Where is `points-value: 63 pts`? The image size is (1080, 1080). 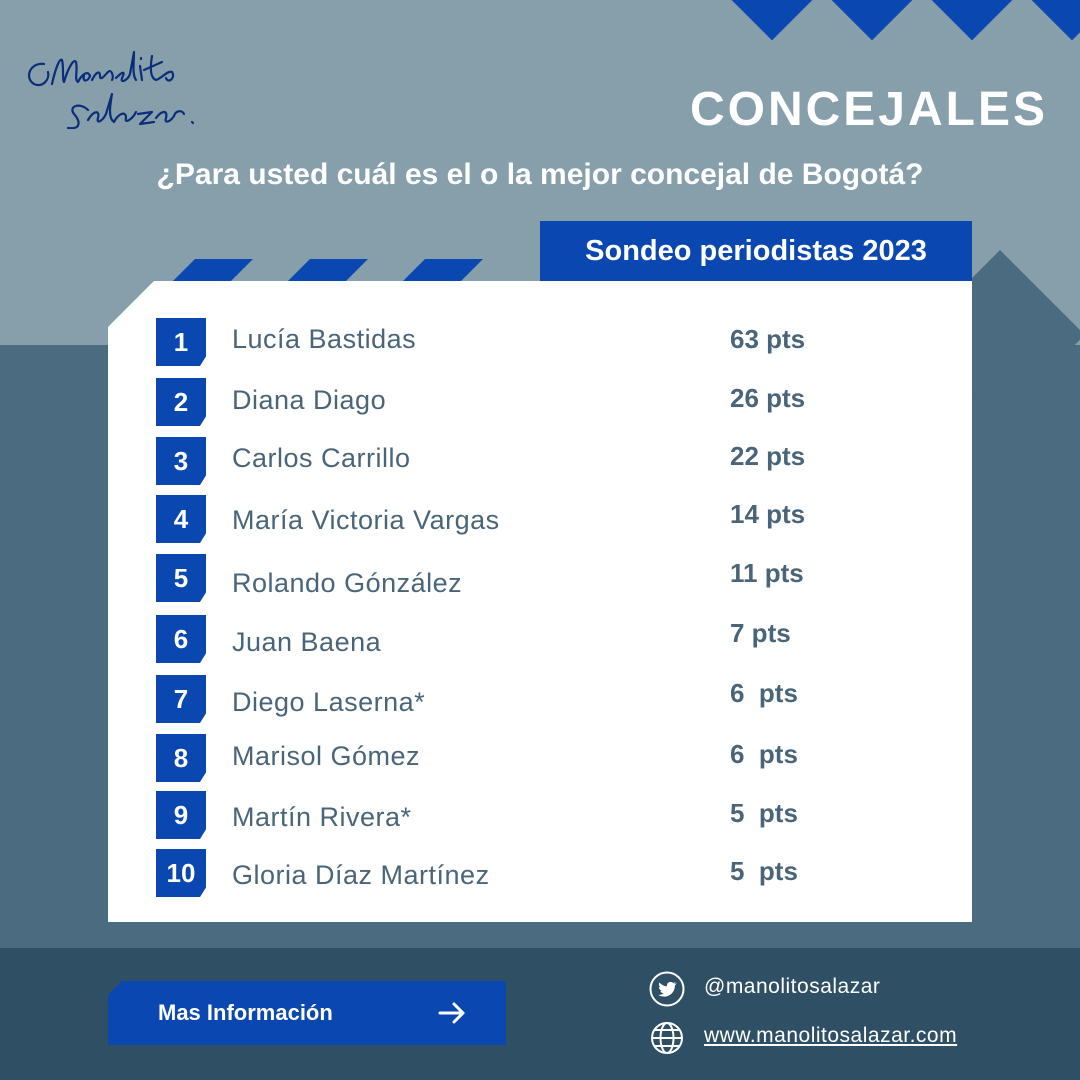
points-value: 63 pts is located at coordinates (768, 339).